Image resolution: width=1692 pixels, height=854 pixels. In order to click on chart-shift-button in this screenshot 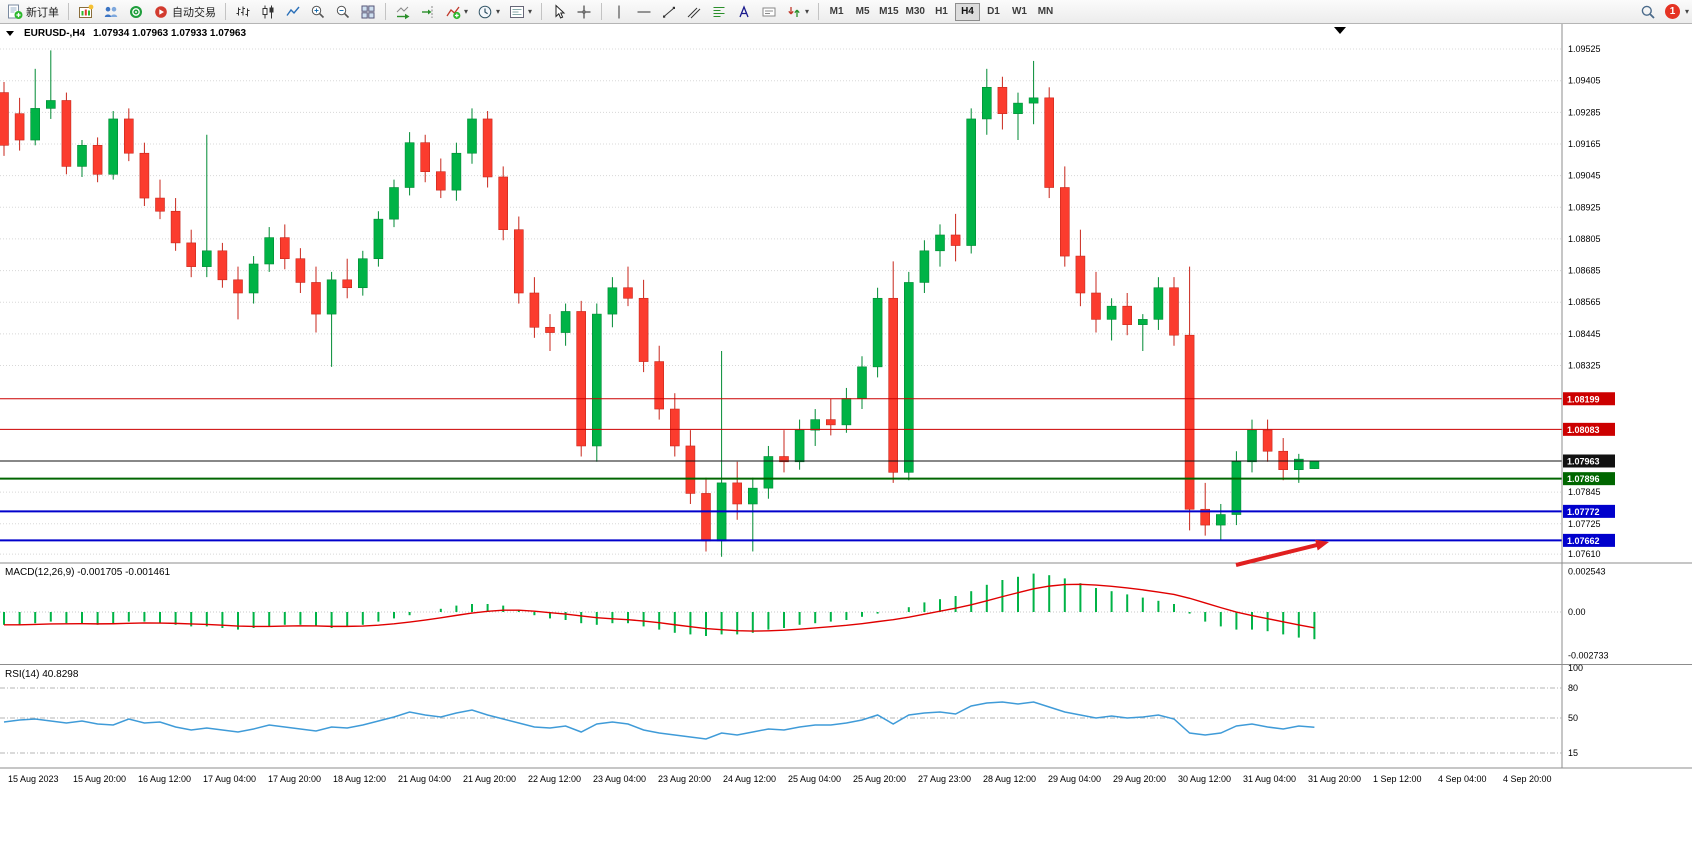, I will do `click(428, 12)`.